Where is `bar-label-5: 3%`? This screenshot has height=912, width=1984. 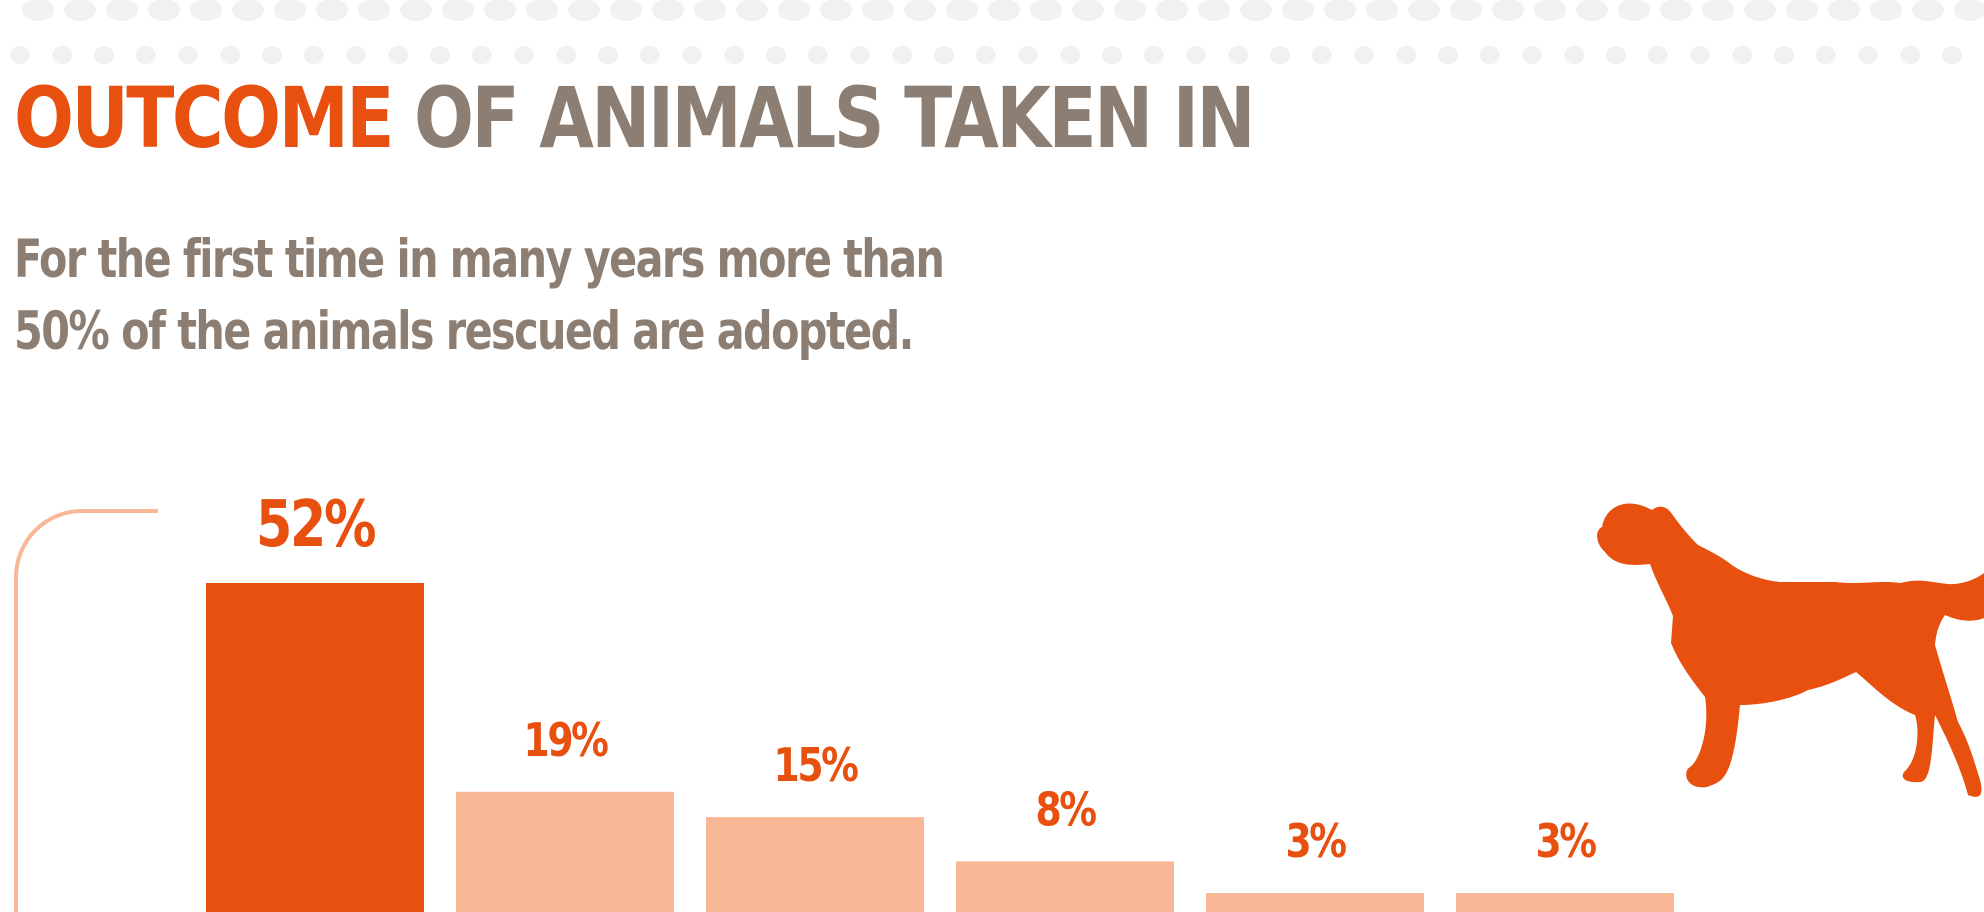
bar-label-5: 3% is located at coordinates (1315, 841).